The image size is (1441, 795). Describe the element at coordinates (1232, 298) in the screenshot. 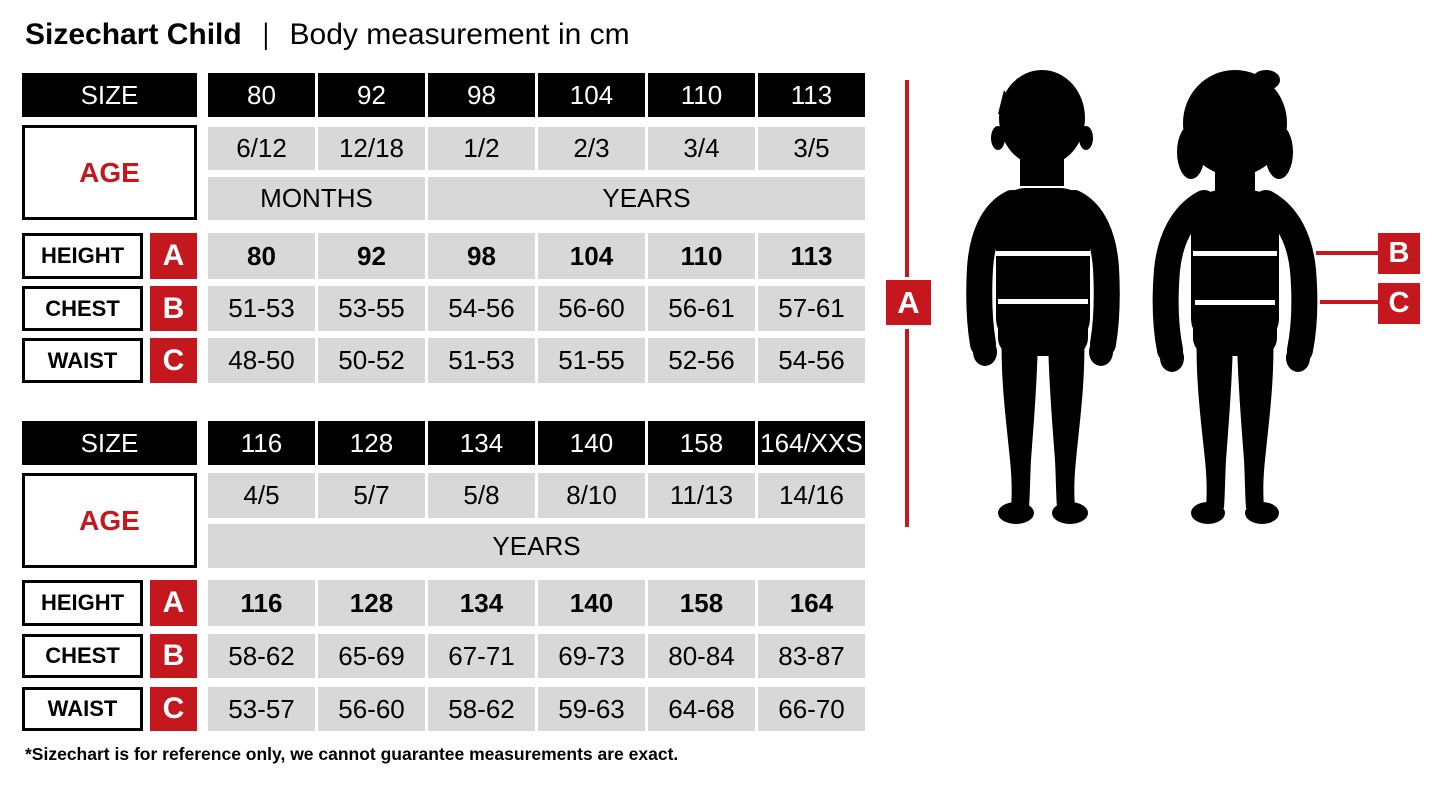

I see `girl-silhouette-icon` at that location.